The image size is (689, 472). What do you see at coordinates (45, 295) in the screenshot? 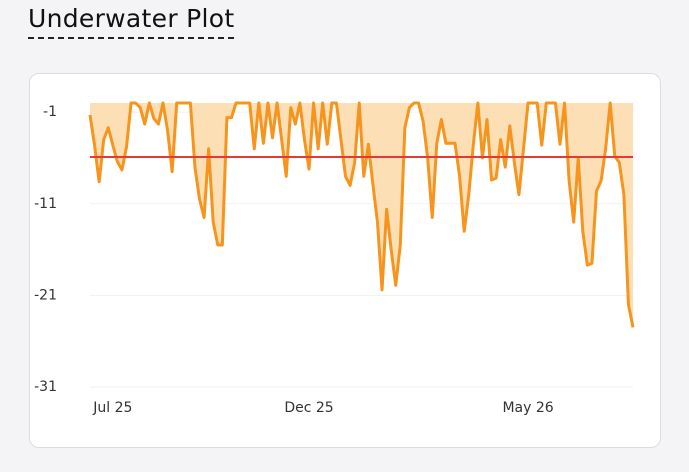
I see `y-tick-label: -21` at bounding box center [45, 295].